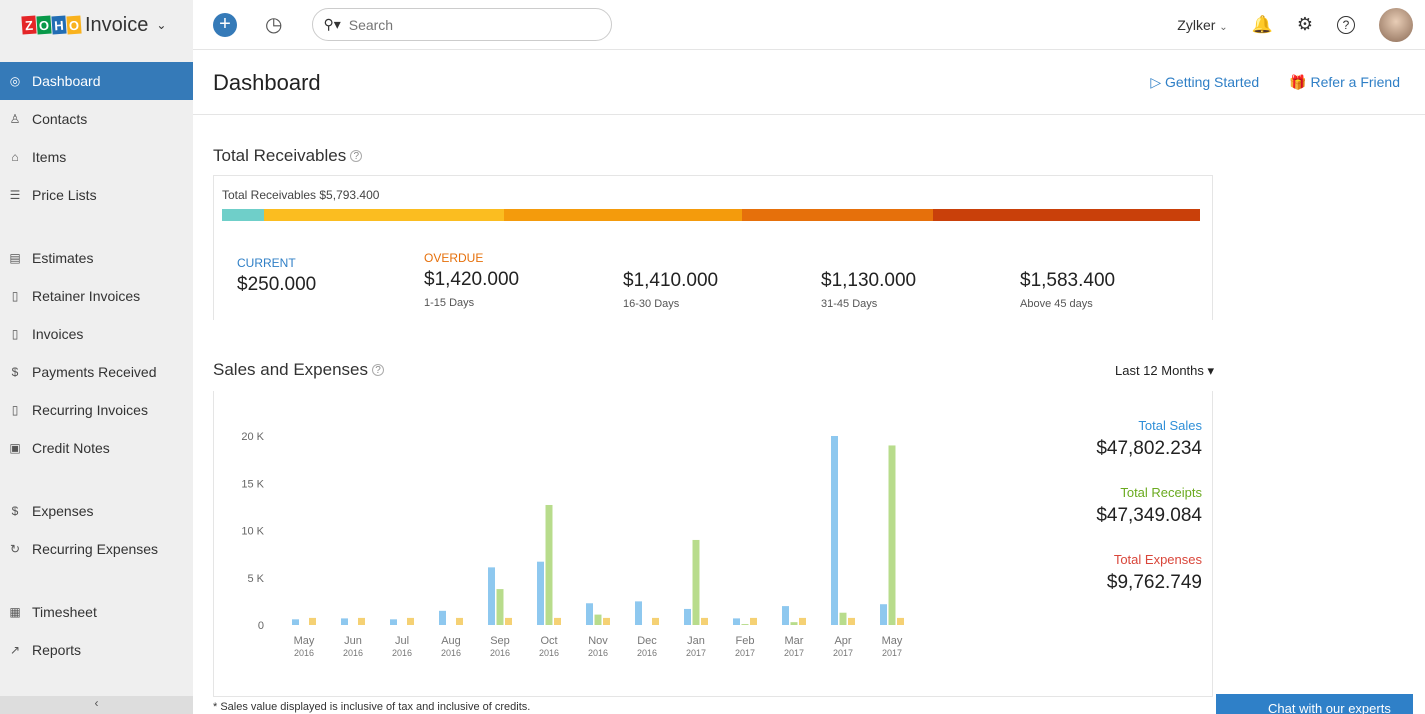  What do you see at coordinates (15, 448) in the screenshot?
I see `credit-note-icon: ▣` at bounding box center [15, 448].